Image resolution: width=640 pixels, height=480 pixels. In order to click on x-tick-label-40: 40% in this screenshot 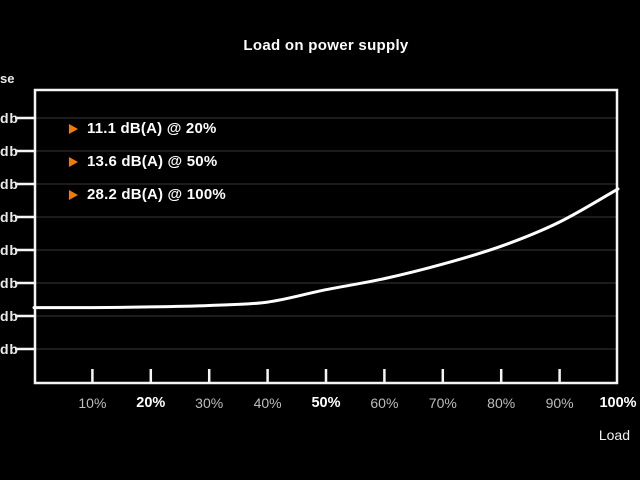, I will do `click(267, 403)`.